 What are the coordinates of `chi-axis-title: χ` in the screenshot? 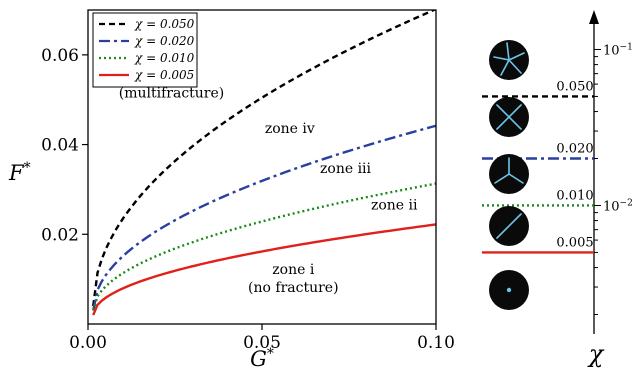 It's located at (596, 354).